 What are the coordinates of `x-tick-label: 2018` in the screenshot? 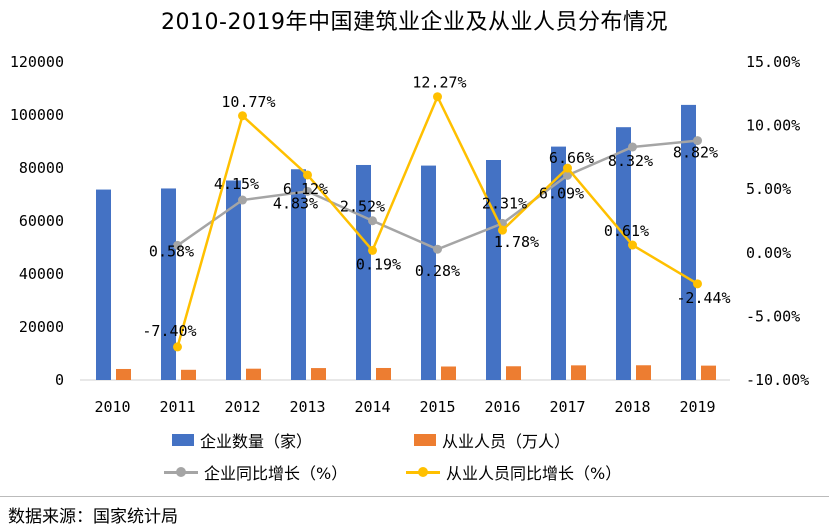 It's located at (632, 407).